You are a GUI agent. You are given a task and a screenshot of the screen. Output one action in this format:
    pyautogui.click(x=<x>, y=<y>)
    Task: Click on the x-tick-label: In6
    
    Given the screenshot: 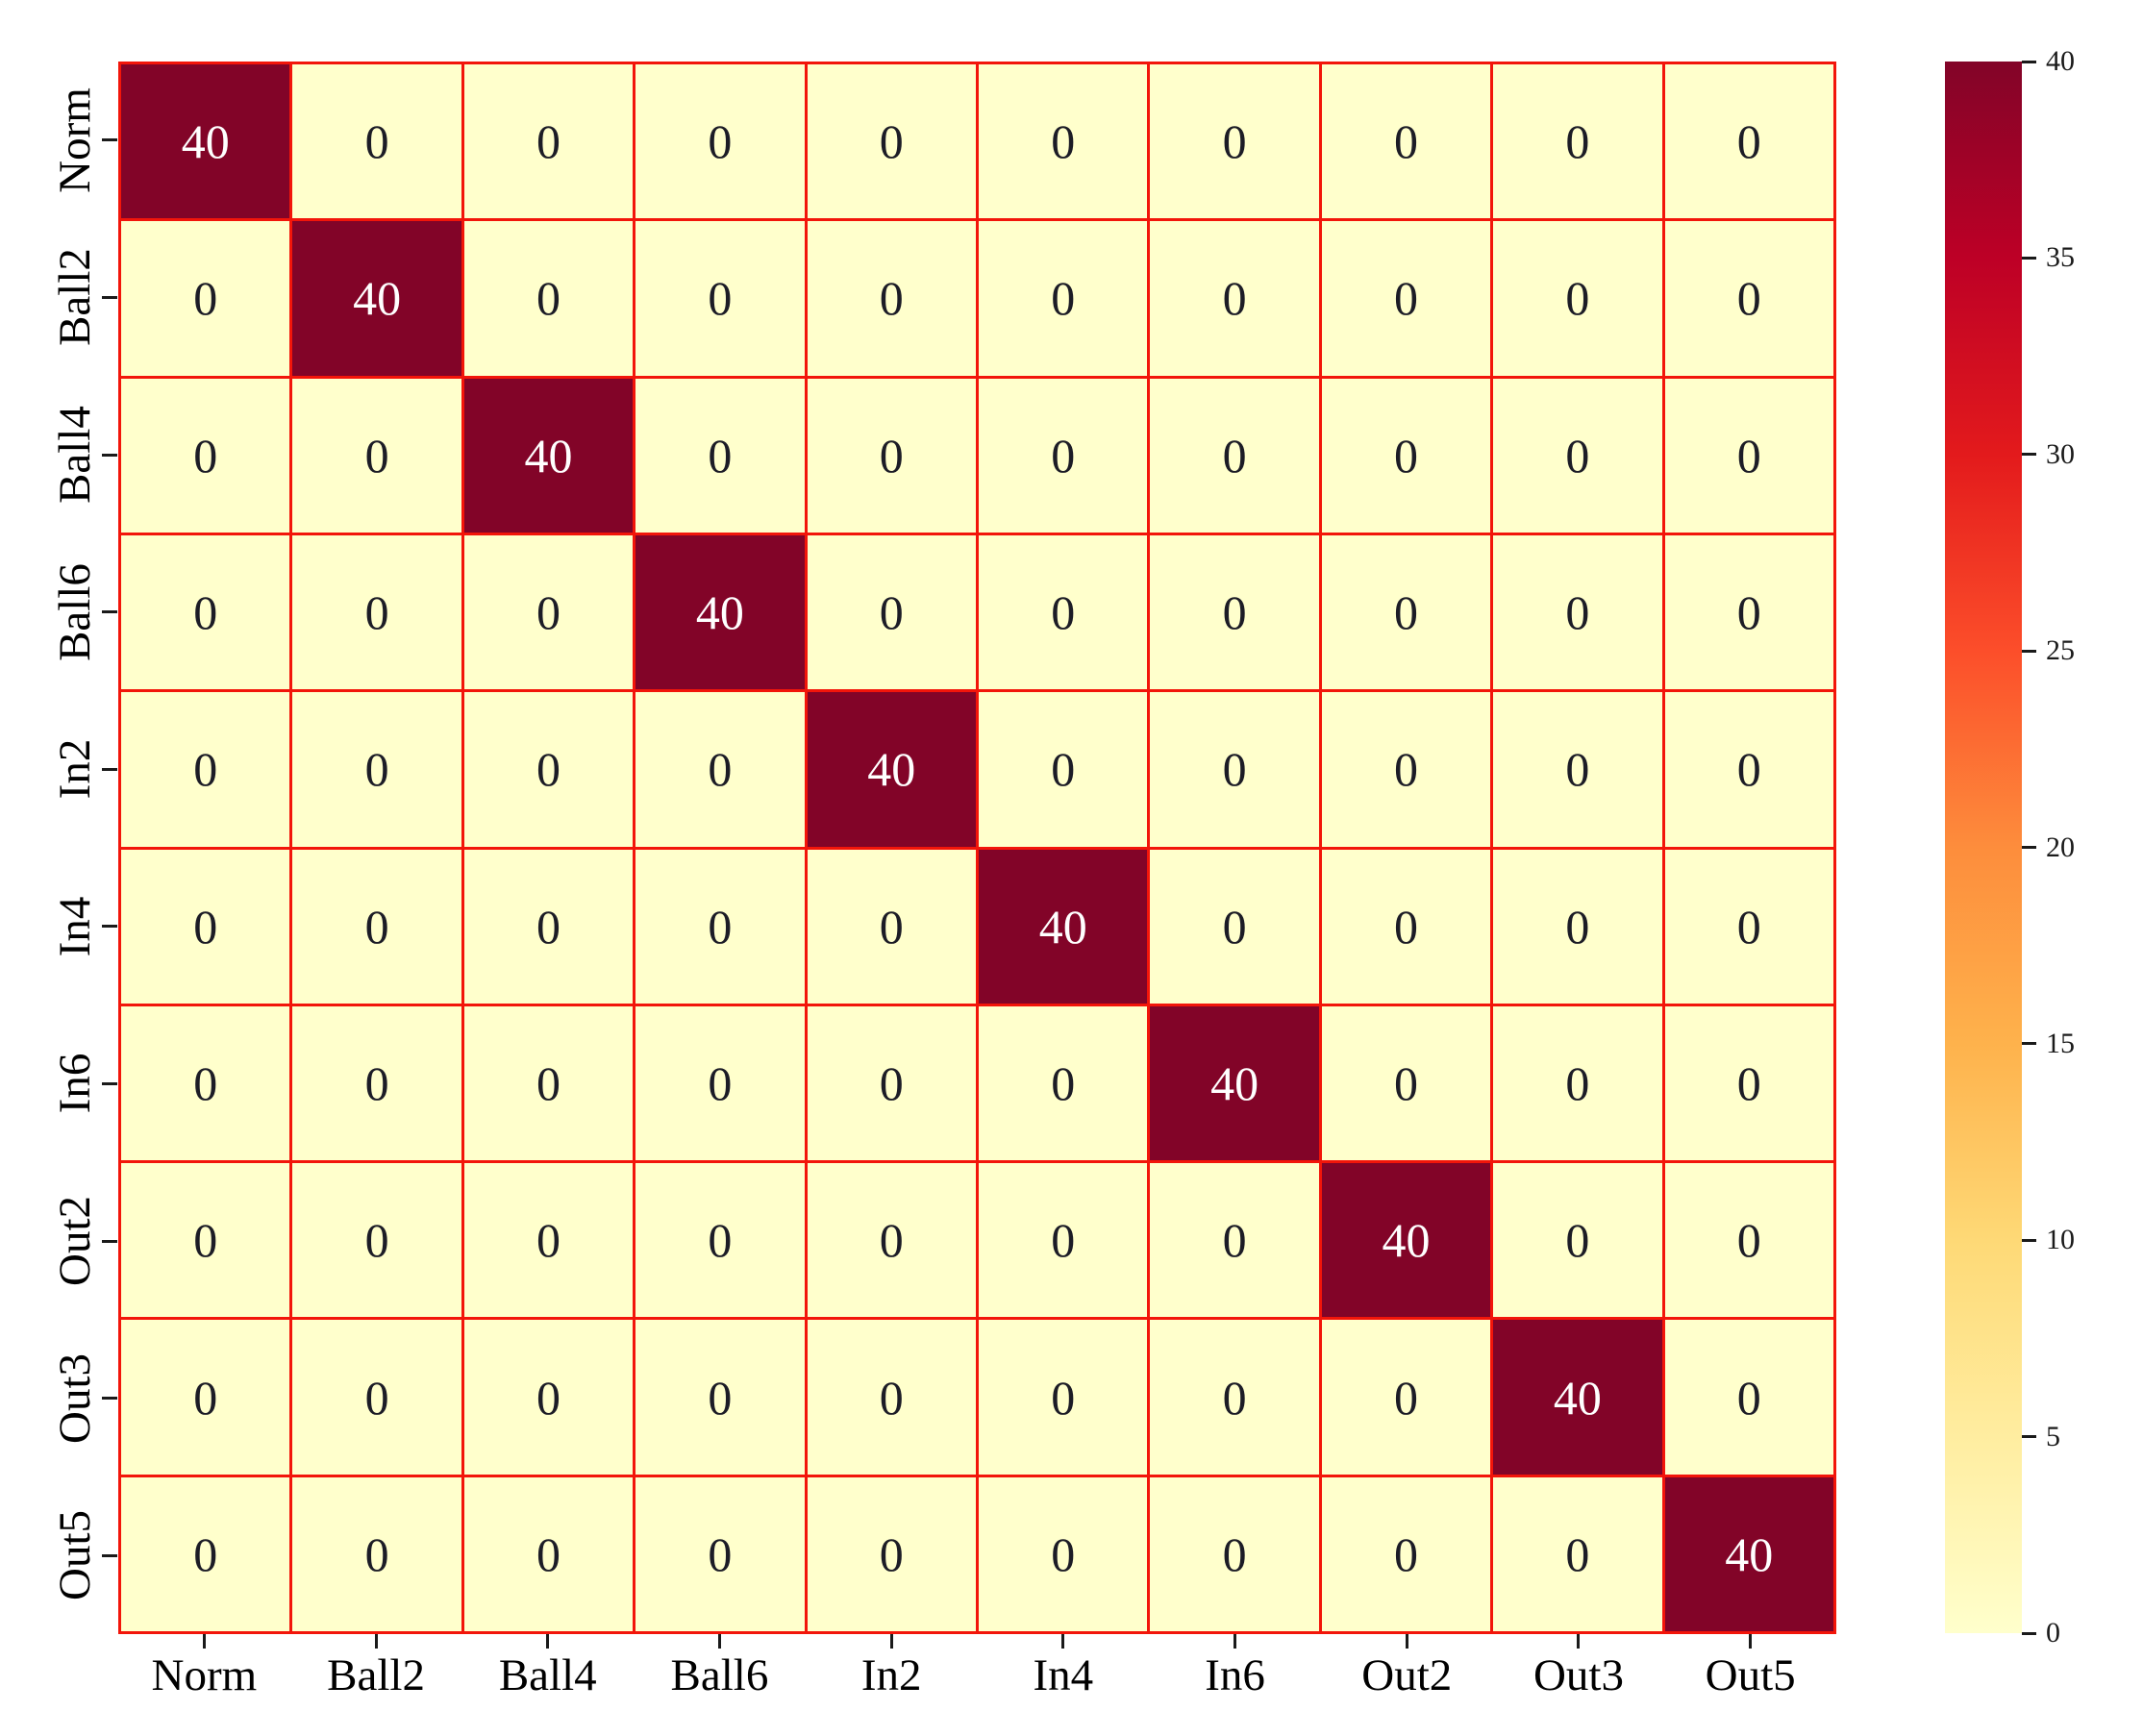 What is the action you would take?
    pyautogui.click(x=1235, y=1675)
    